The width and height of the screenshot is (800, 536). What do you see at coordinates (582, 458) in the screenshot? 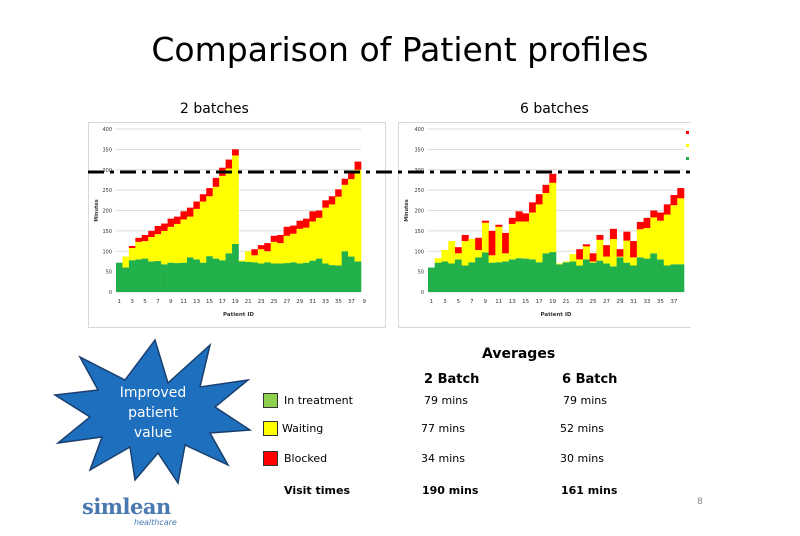
I see `value-blocked-6-batch: 30 mins` at bounding box center [582, 458].